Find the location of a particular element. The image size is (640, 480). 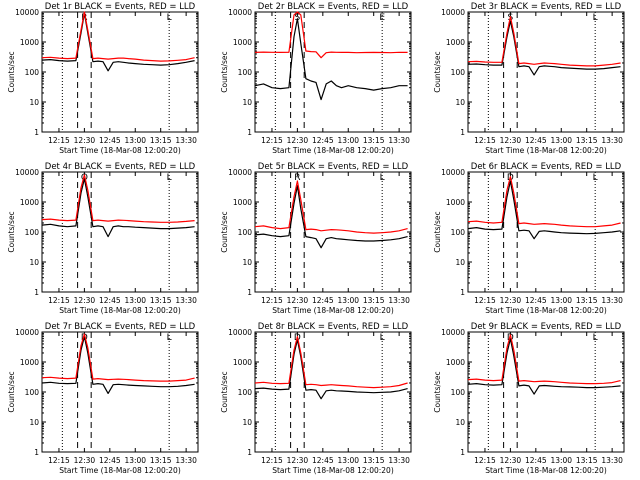

panel-title: Det 8r BLACK = Events, RED = LLD is located at coordinates (333, 327).